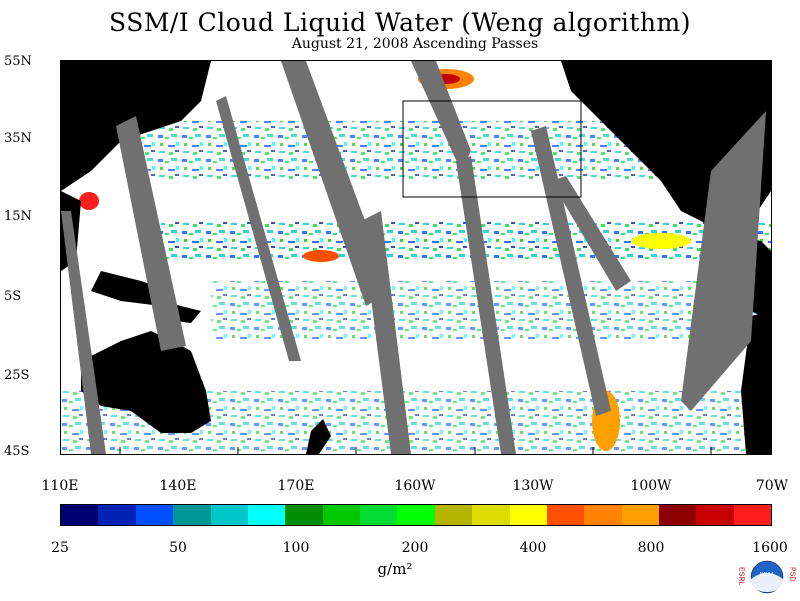 Image resolution: width=800 pixels, height=601 pixels. Describe the element at coordinates (492, 149) in the screenshot. I see `region-box` at that location.